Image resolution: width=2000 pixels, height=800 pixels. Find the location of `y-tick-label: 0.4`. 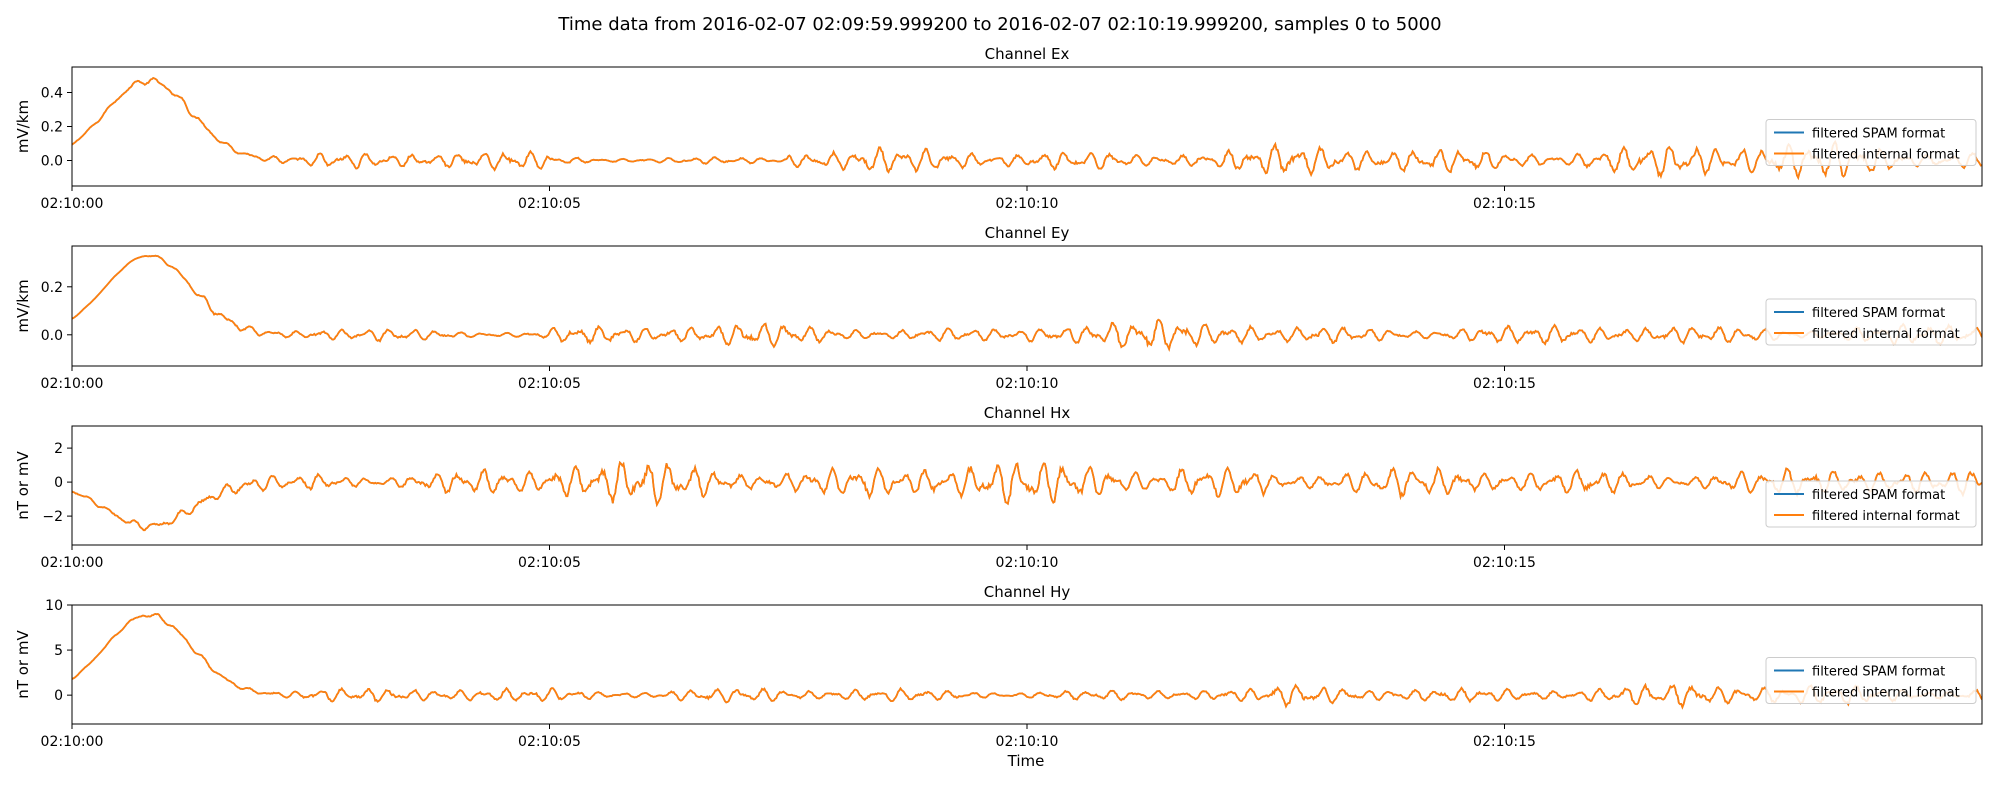

y-tick-label: 0.4 is located at coordinates (52, 94).